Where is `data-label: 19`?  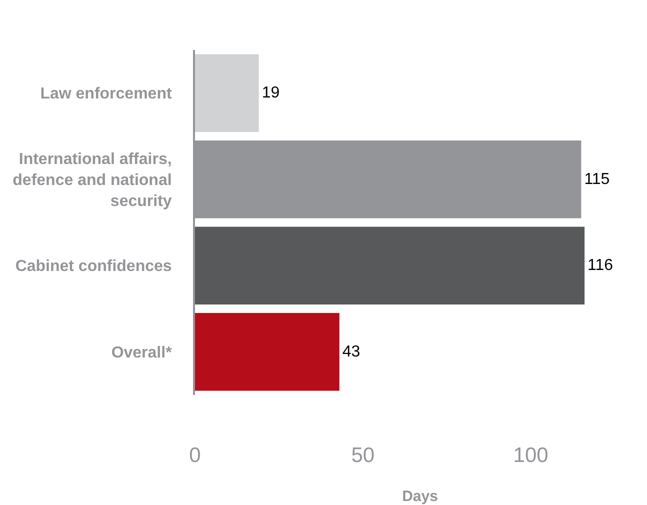
data-label: 19 is located at coordinates (271, 93).